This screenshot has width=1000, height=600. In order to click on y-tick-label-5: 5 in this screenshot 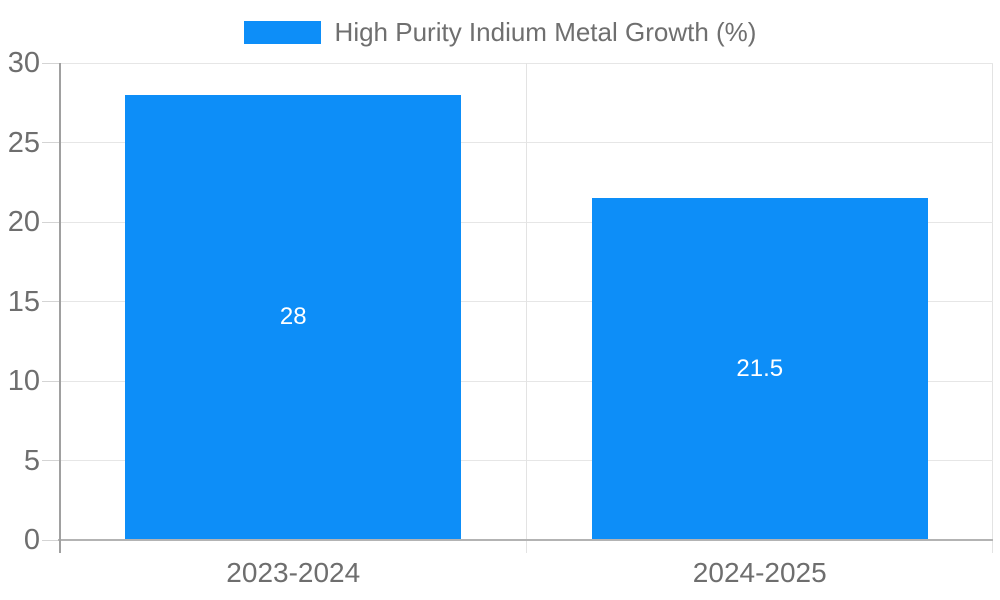, I will do `click(31, 460)`.